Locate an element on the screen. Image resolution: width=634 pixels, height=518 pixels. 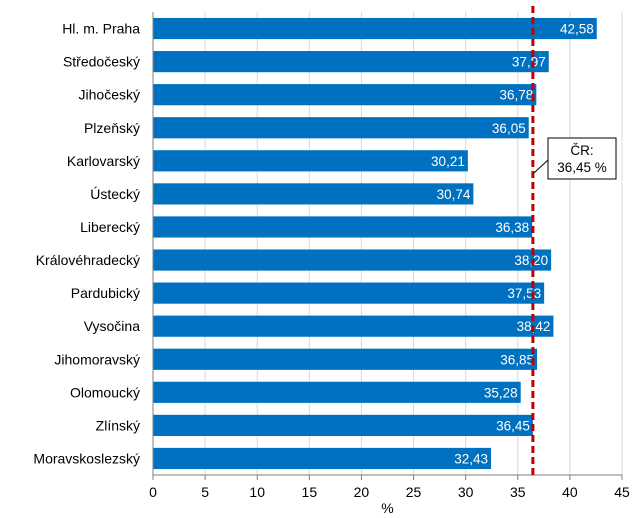
bar-value-label: 42,58 is located at coordinates (577, 29).